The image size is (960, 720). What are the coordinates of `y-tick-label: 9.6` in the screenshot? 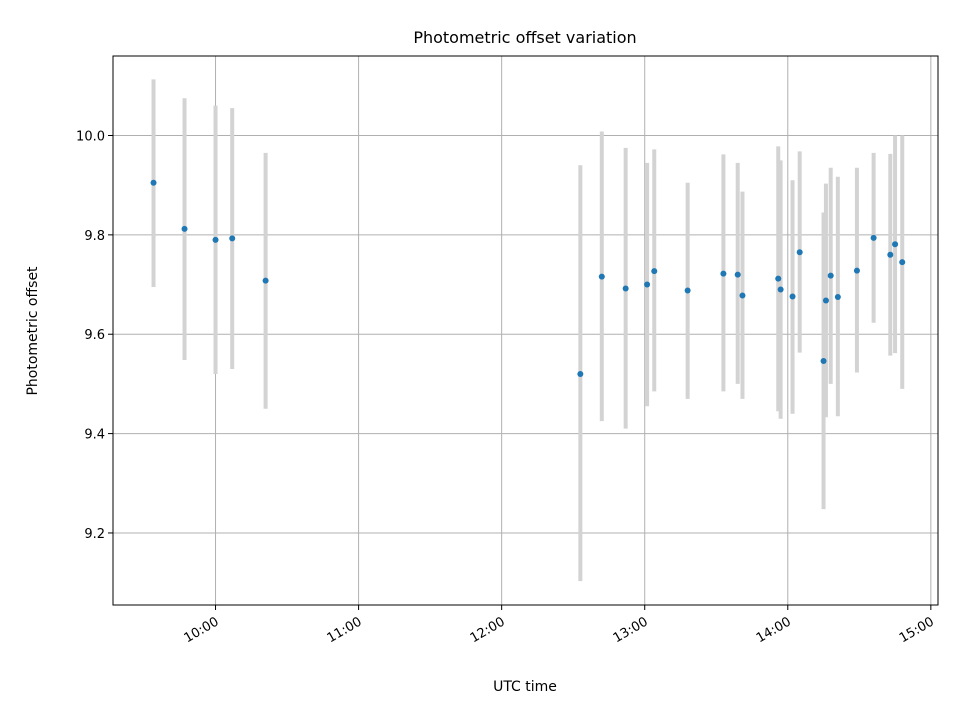 It's located at (94, 335).